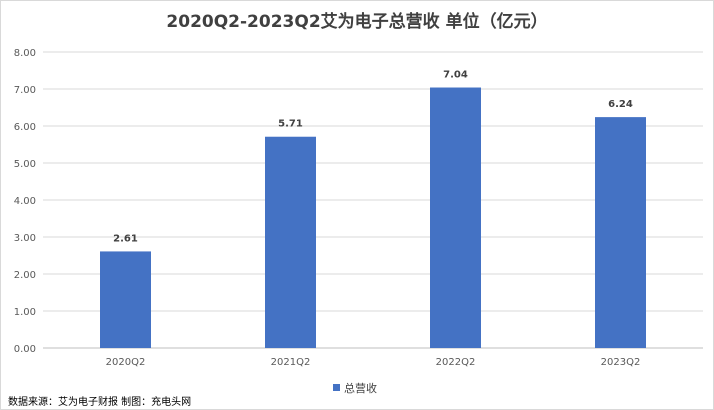 This screenshot has height=410, width=714. Describe the element at coordinates (455, 75) in the screenshot. I see `data-label: 7.04` at that location.